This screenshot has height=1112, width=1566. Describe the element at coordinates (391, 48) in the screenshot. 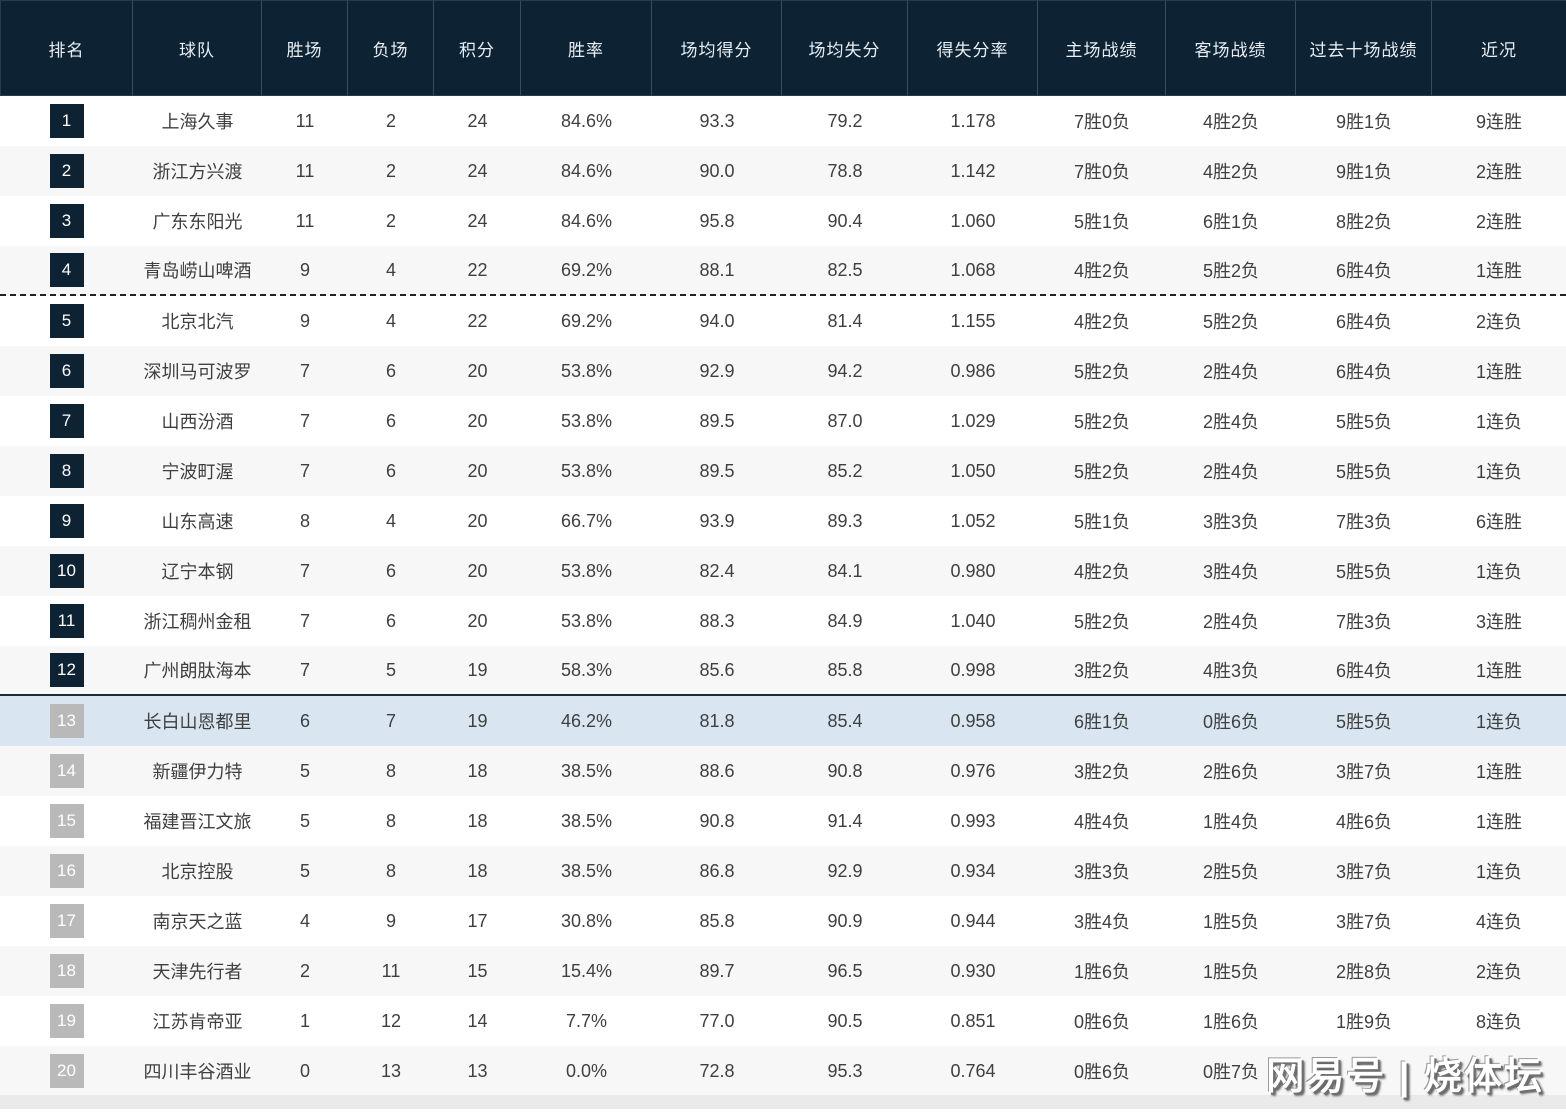

I see `column-header-4: 负场` at that location.